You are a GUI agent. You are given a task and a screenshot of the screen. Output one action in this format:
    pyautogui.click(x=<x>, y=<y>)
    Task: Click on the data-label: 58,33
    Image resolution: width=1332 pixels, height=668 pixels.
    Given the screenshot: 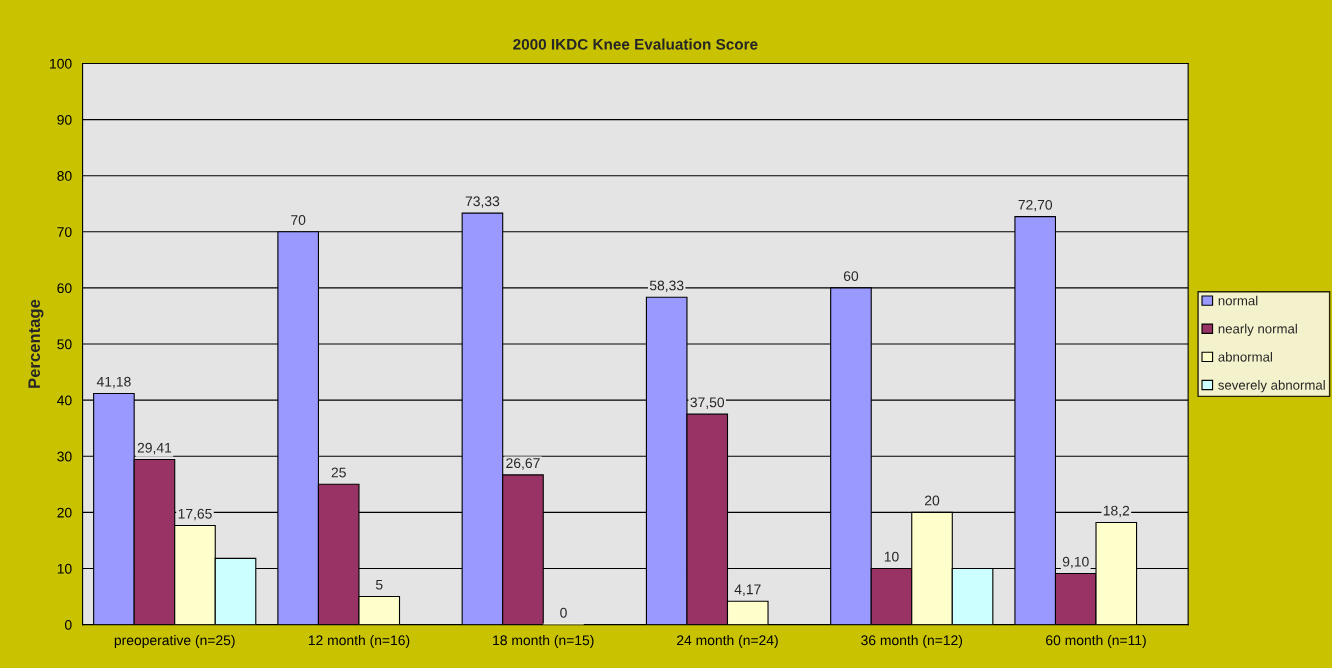 What is the action you would take?
    pyautogui.click(x=666, y=286)
    